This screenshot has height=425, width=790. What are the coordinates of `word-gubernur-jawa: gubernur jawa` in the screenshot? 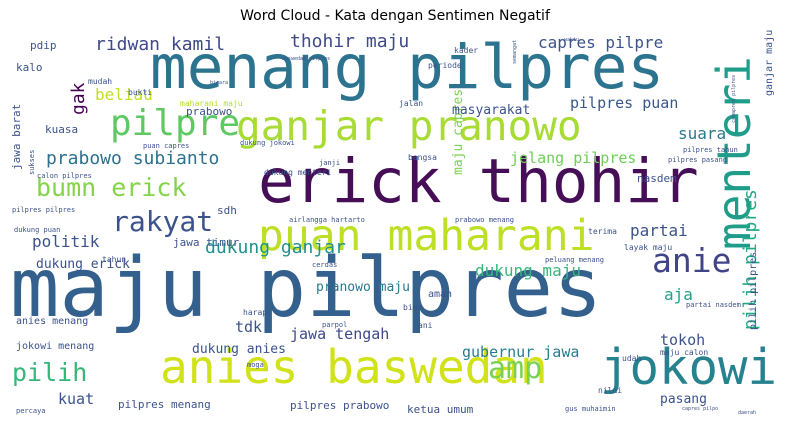 It's located at (520, 352).